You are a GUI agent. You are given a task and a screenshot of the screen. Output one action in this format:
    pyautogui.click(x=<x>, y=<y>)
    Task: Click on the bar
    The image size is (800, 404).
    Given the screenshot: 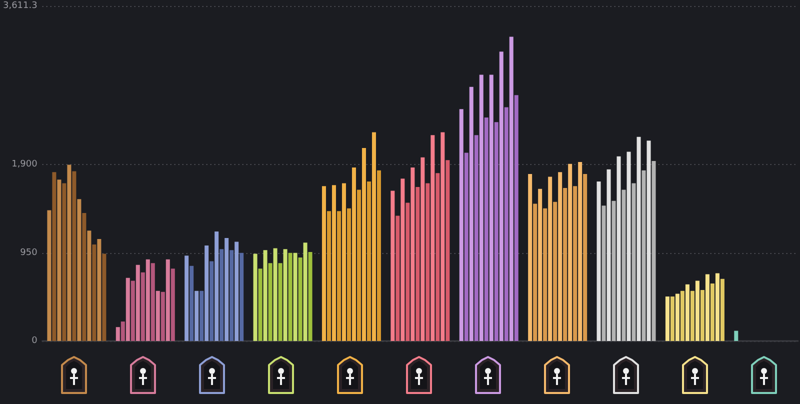 What is the action you would take?
    pyautogui.click(x=736, y=335)
    